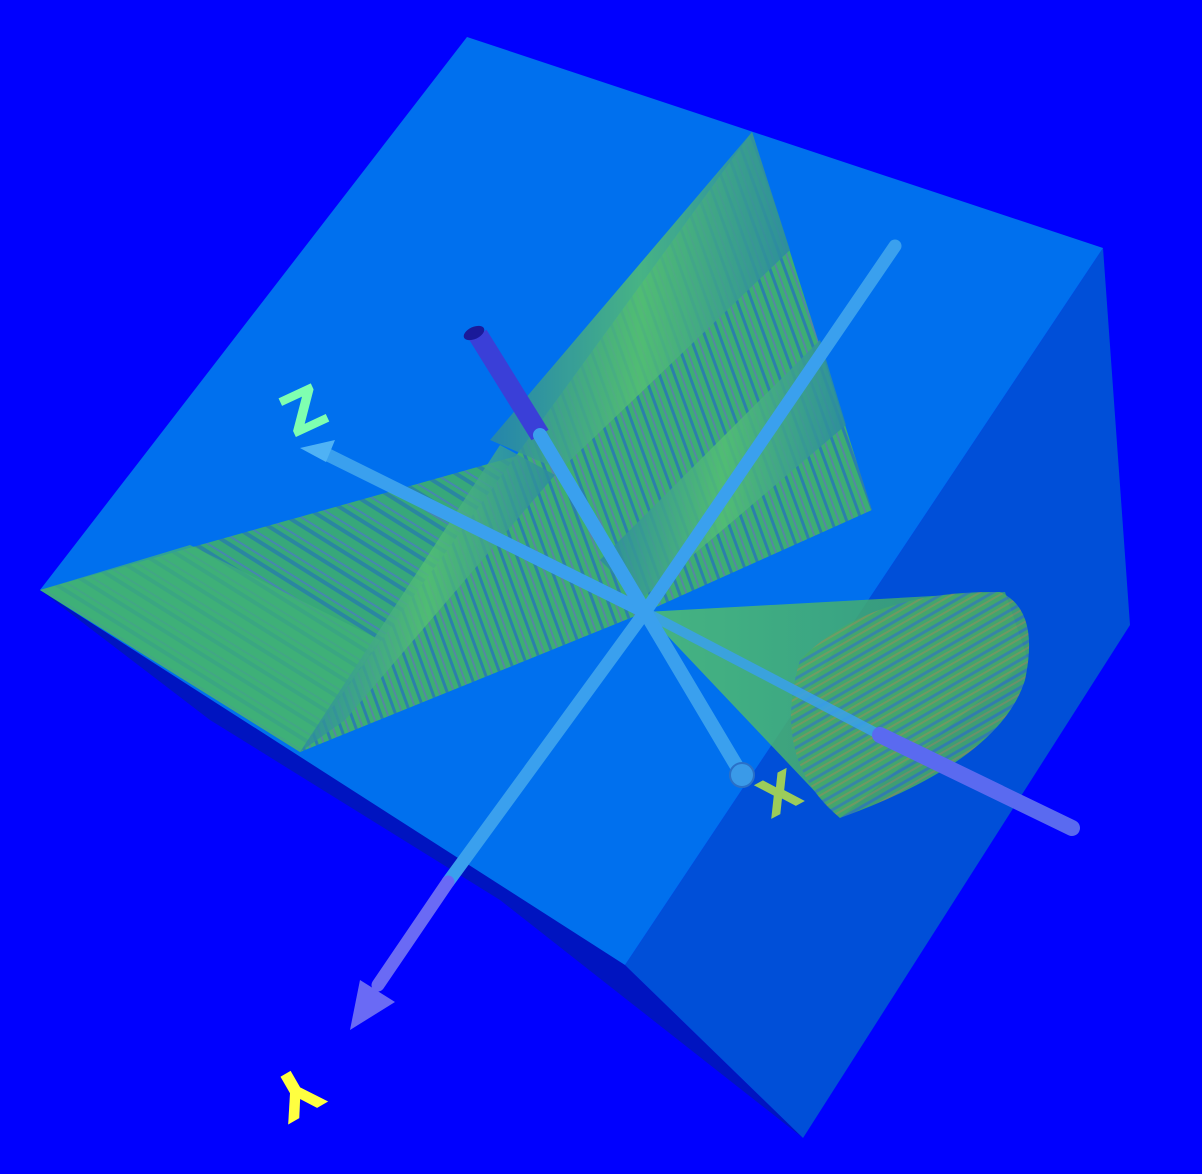  I want to click on x-axis-shaft-cap, so click(474, 333).